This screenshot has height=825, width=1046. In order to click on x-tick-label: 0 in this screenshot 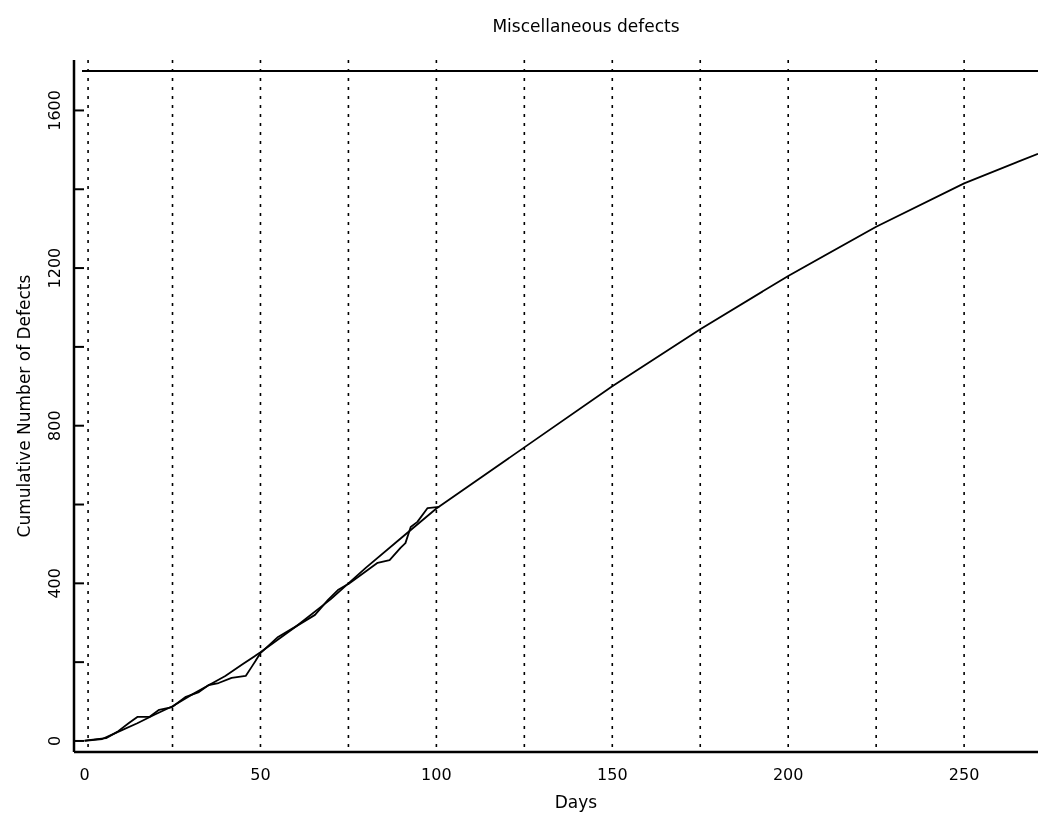, I will do `click(84, 774)`.